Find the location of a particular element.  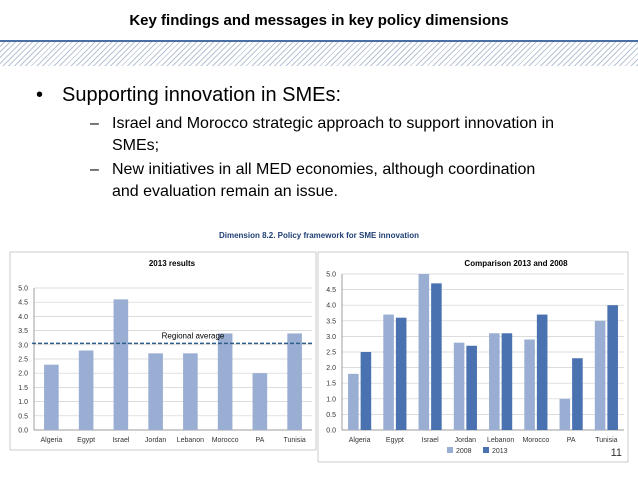

chart-title: 2013 results is located at coordinates (172, 263).